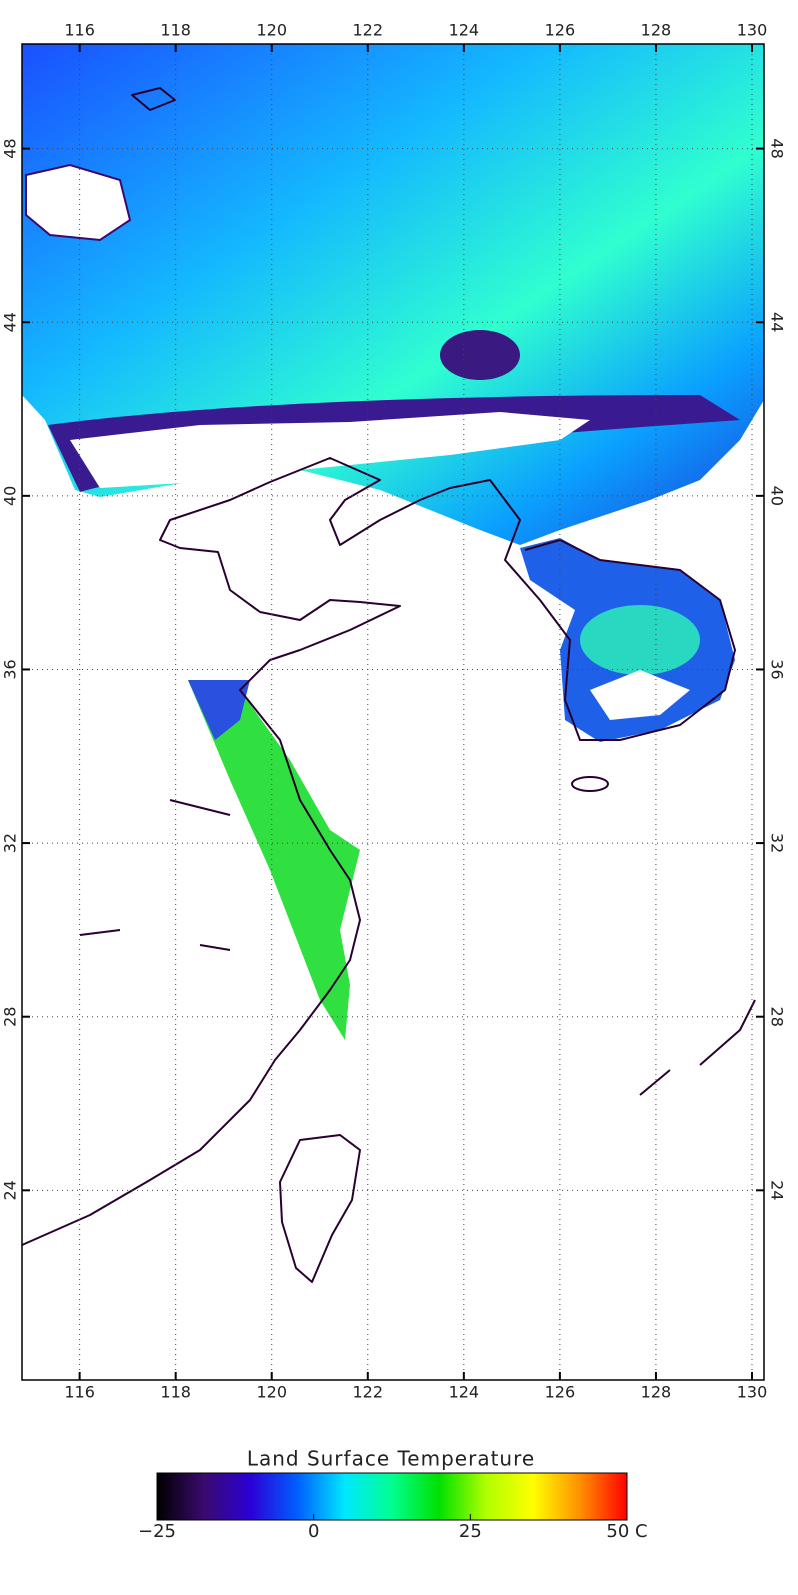 The height and width of the screenshot is (1595, 798). Describe the element at coordinates (274, 860) in the screenshot. I see `china-swath` at that location.